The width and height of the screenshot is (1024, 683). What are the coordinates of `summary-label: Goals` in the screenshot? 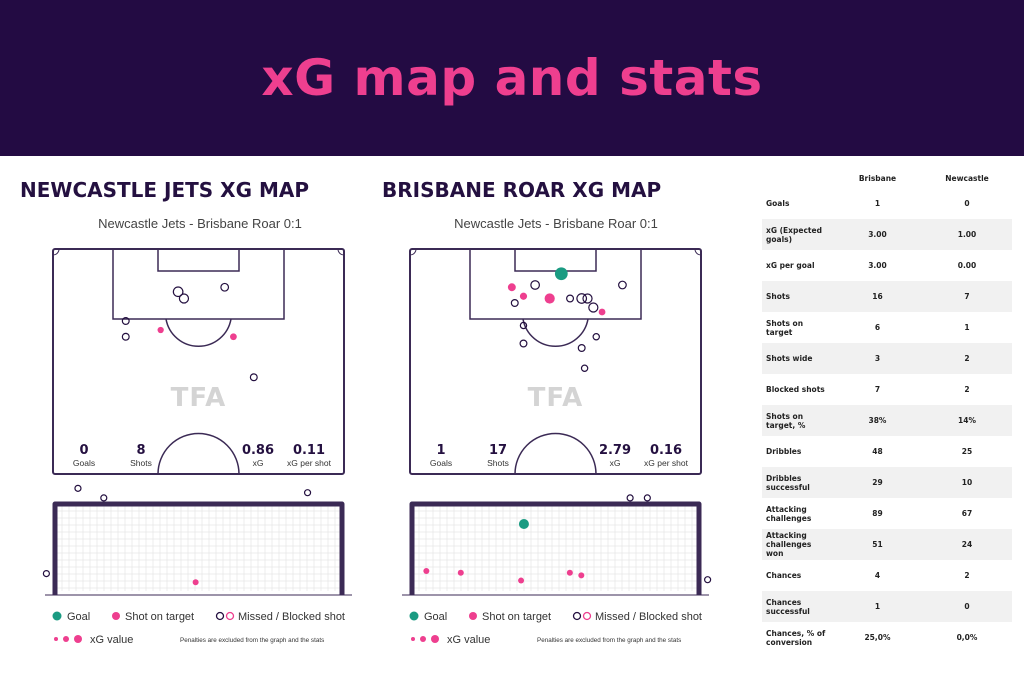 It's located at (441, 463).